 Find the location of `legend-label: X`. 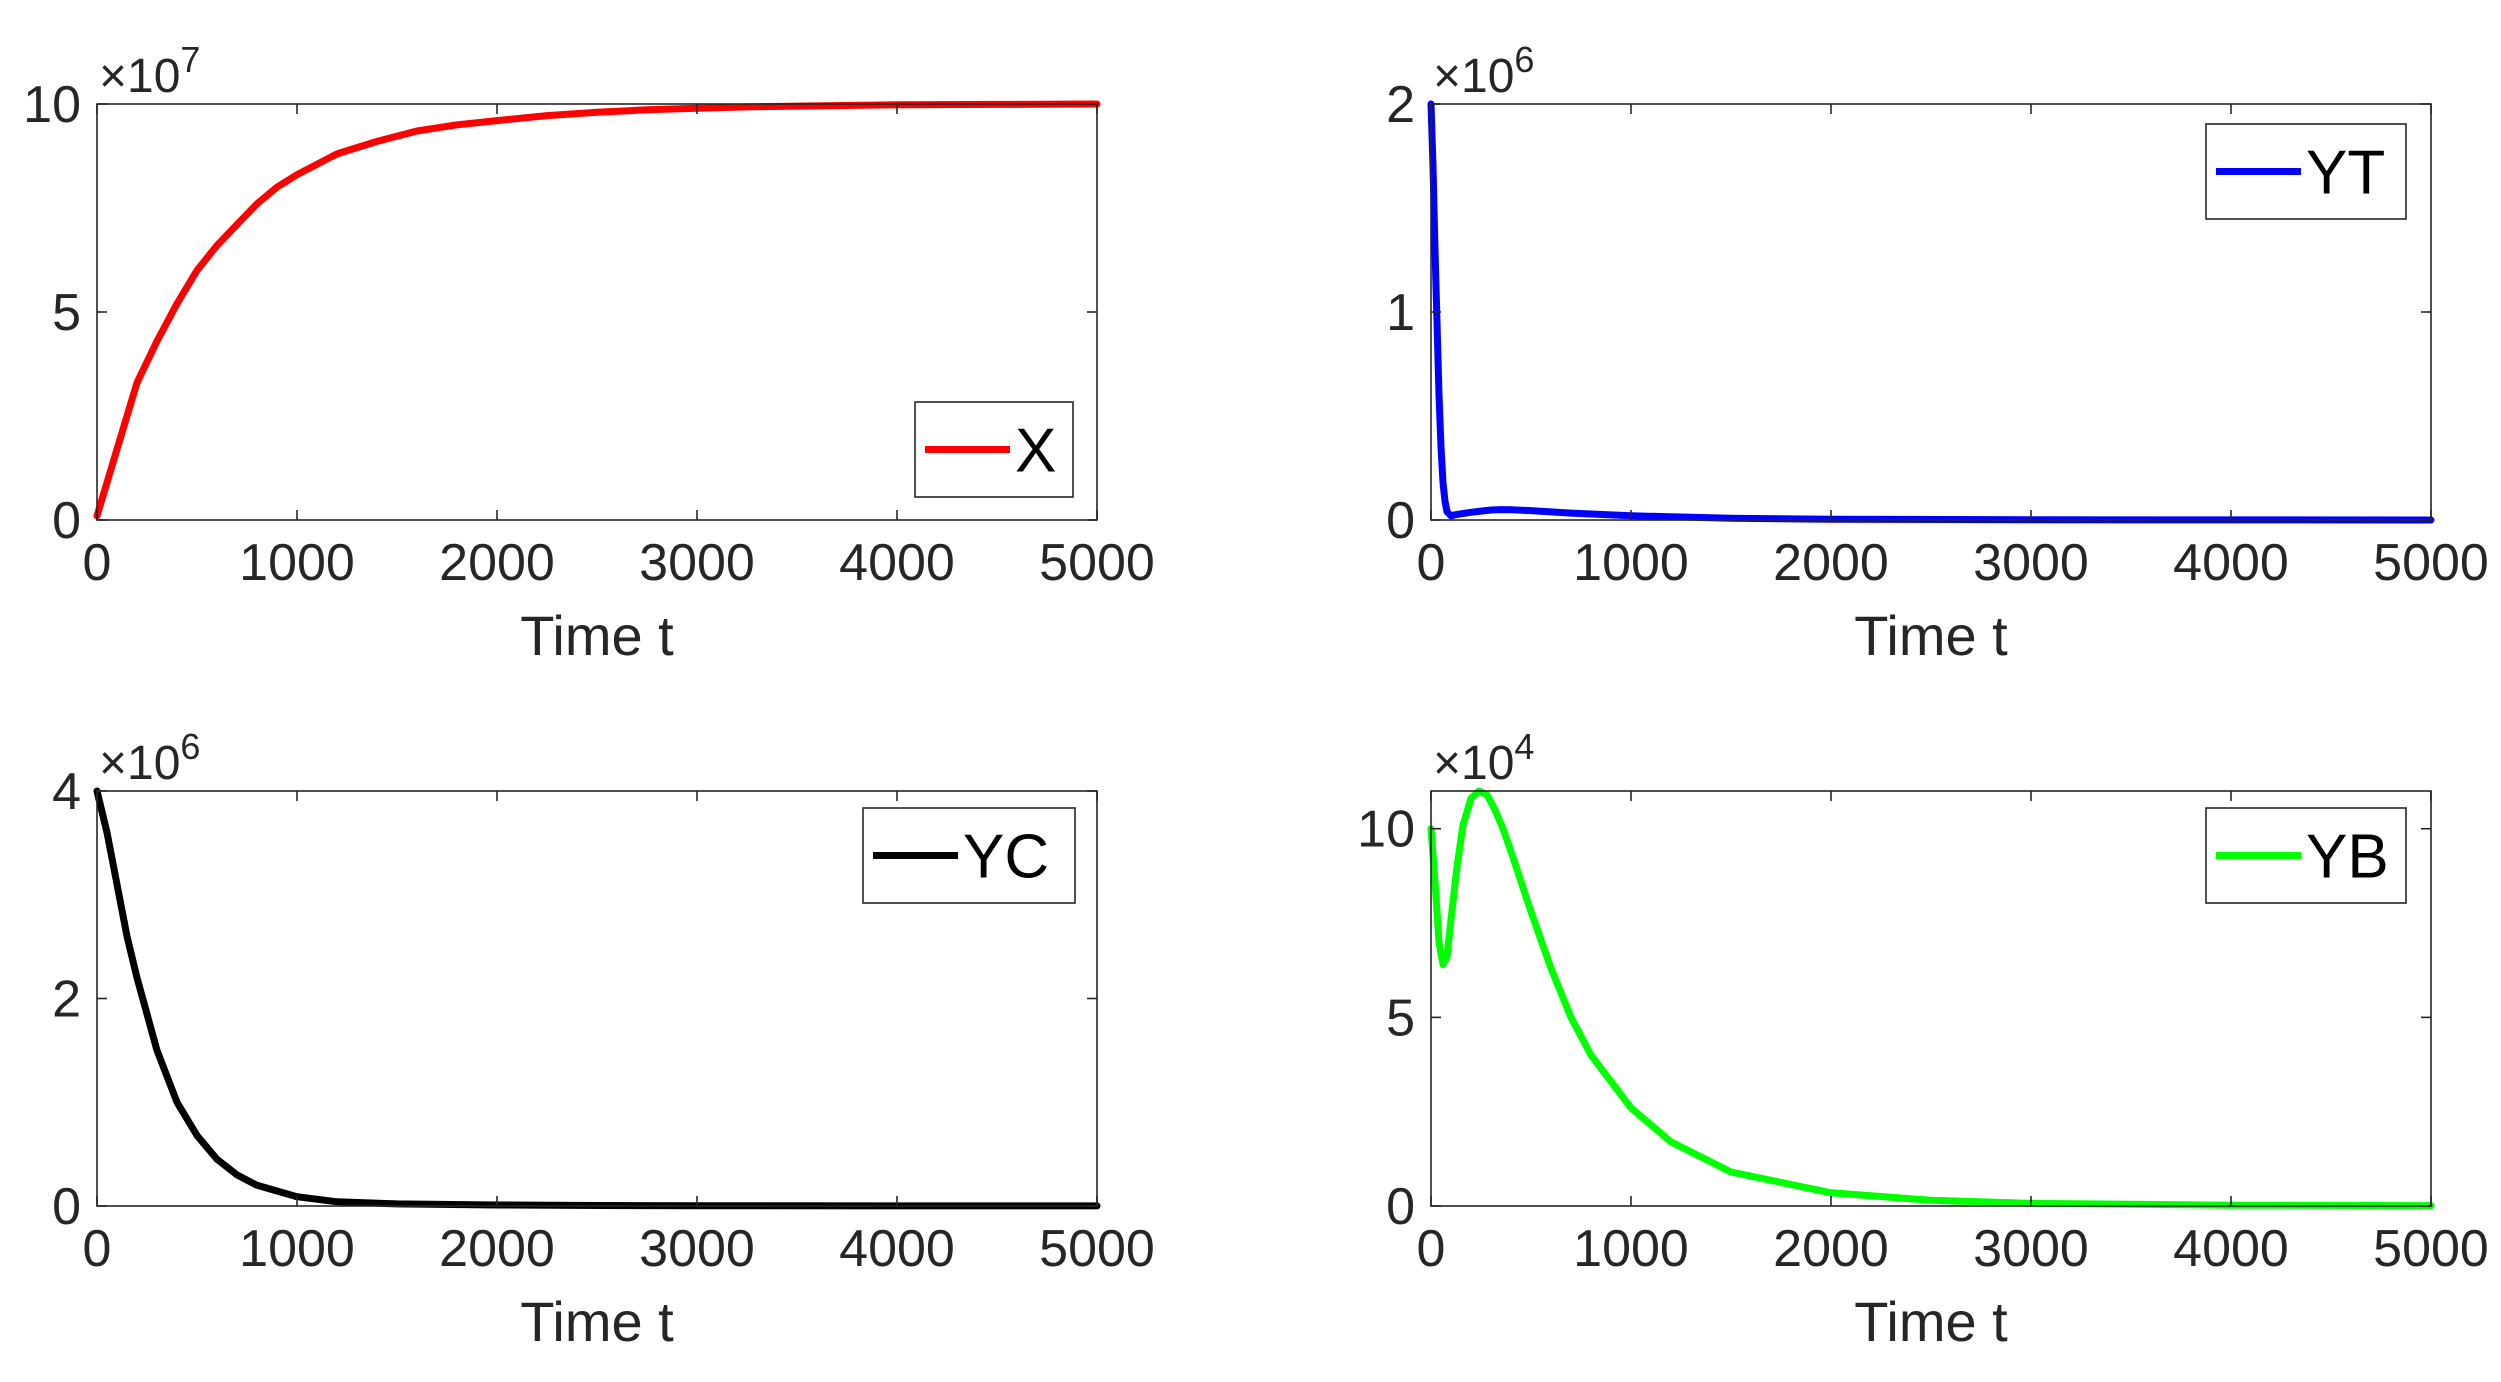

legend-label: X is located at coordinates (1035, 451).